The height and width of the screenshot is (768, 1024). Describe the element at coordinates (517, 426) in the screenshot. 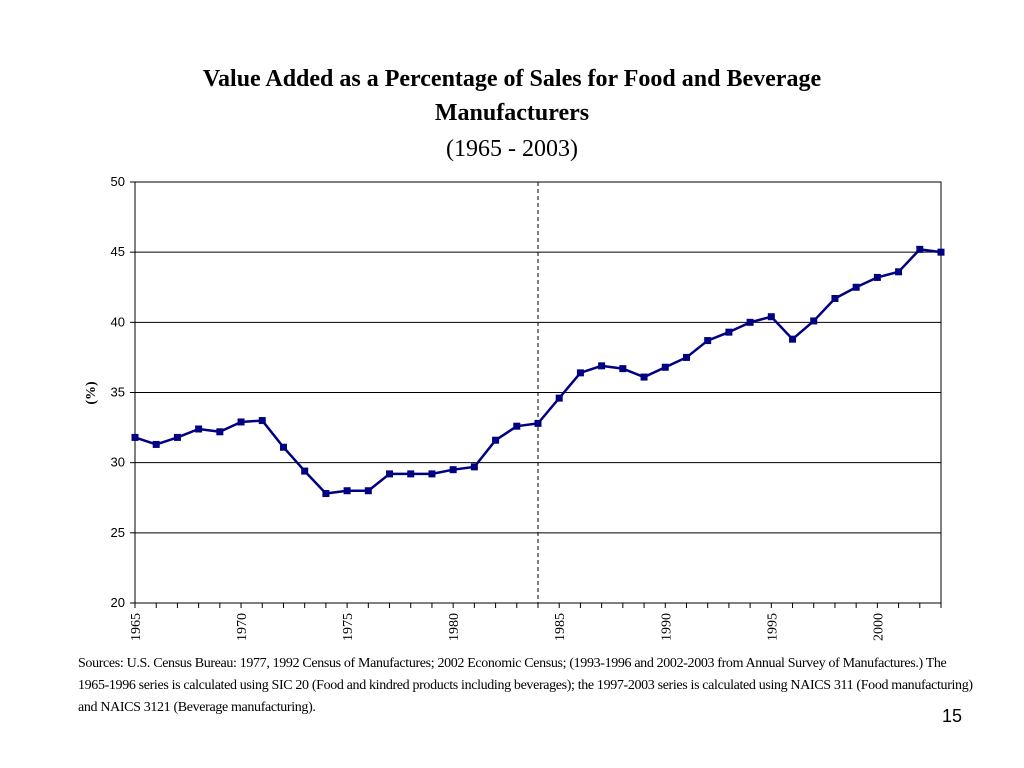

I see `data-point-1983` at that location.